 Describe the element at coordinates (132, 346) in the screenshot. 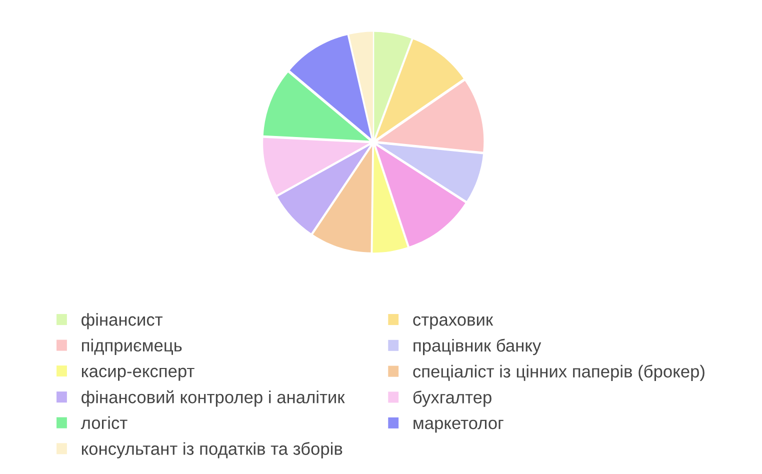

I see `legend-label: підприємець` at that location.